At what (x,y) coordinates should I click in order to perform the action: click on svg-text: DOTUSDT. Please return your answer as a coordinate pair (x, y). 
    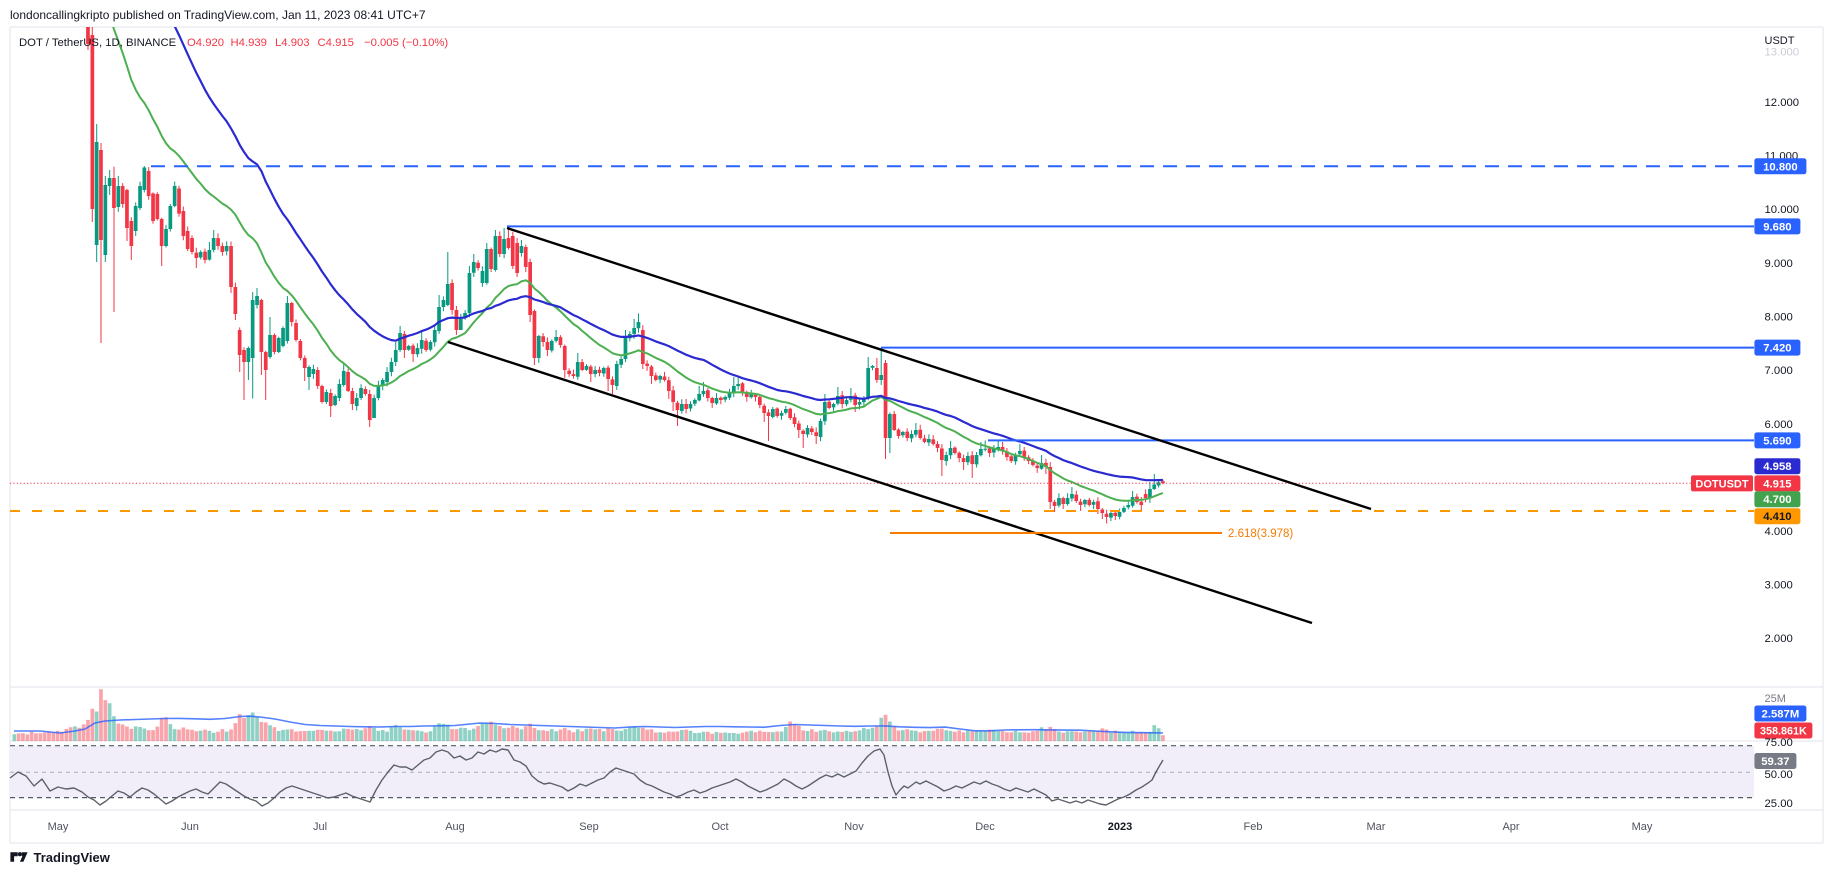
    Looking at the image, I should click on (1721, 484).